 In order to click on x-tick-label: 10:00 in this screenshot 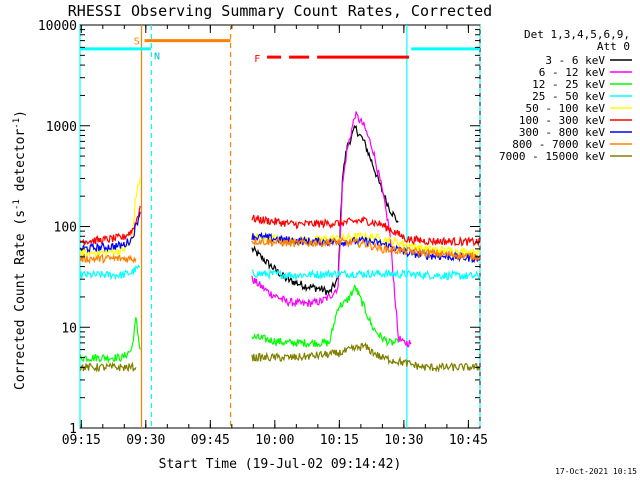, I will do `click(274, 440)`.